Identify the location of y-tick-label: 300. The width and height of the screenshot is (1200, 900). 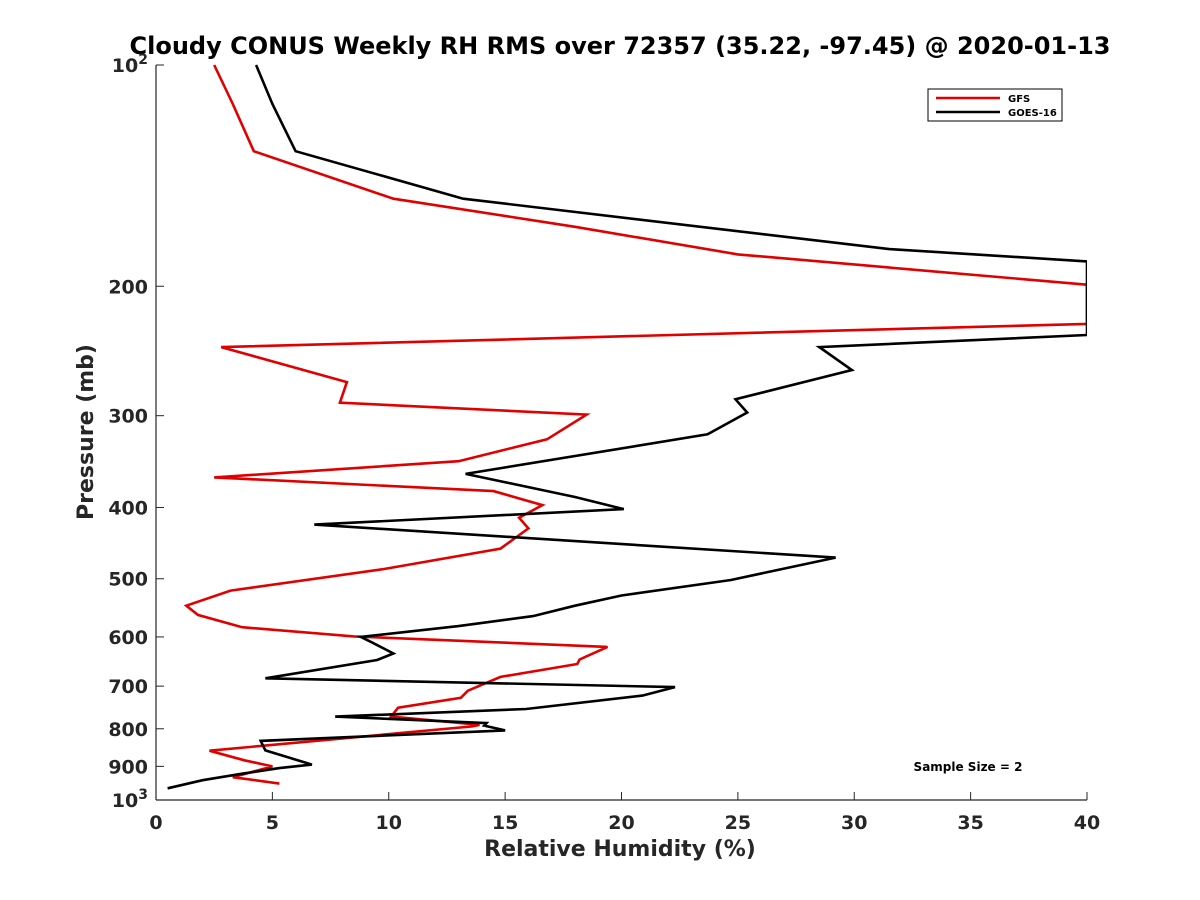
(128, 417).